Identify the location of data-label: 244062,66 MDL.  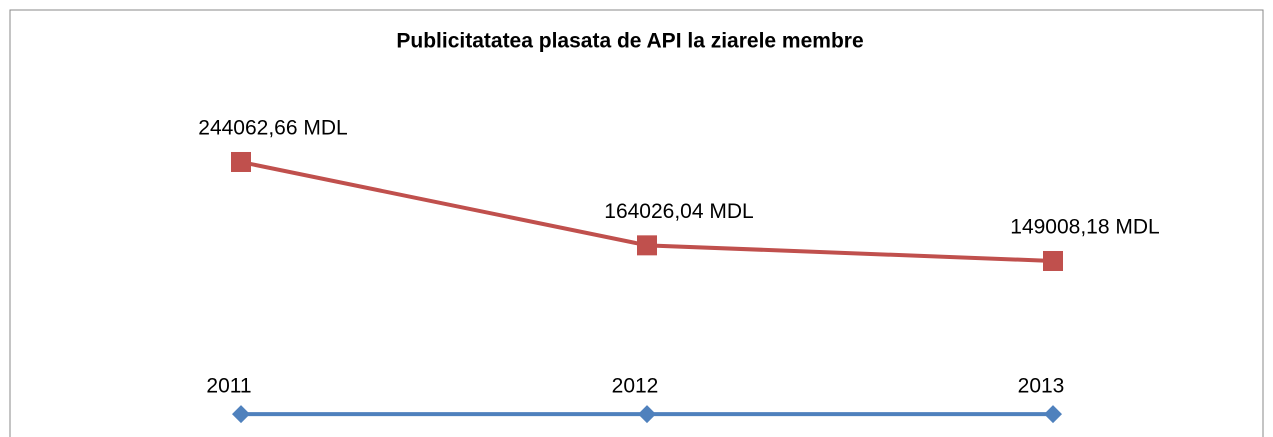
(272, 128).